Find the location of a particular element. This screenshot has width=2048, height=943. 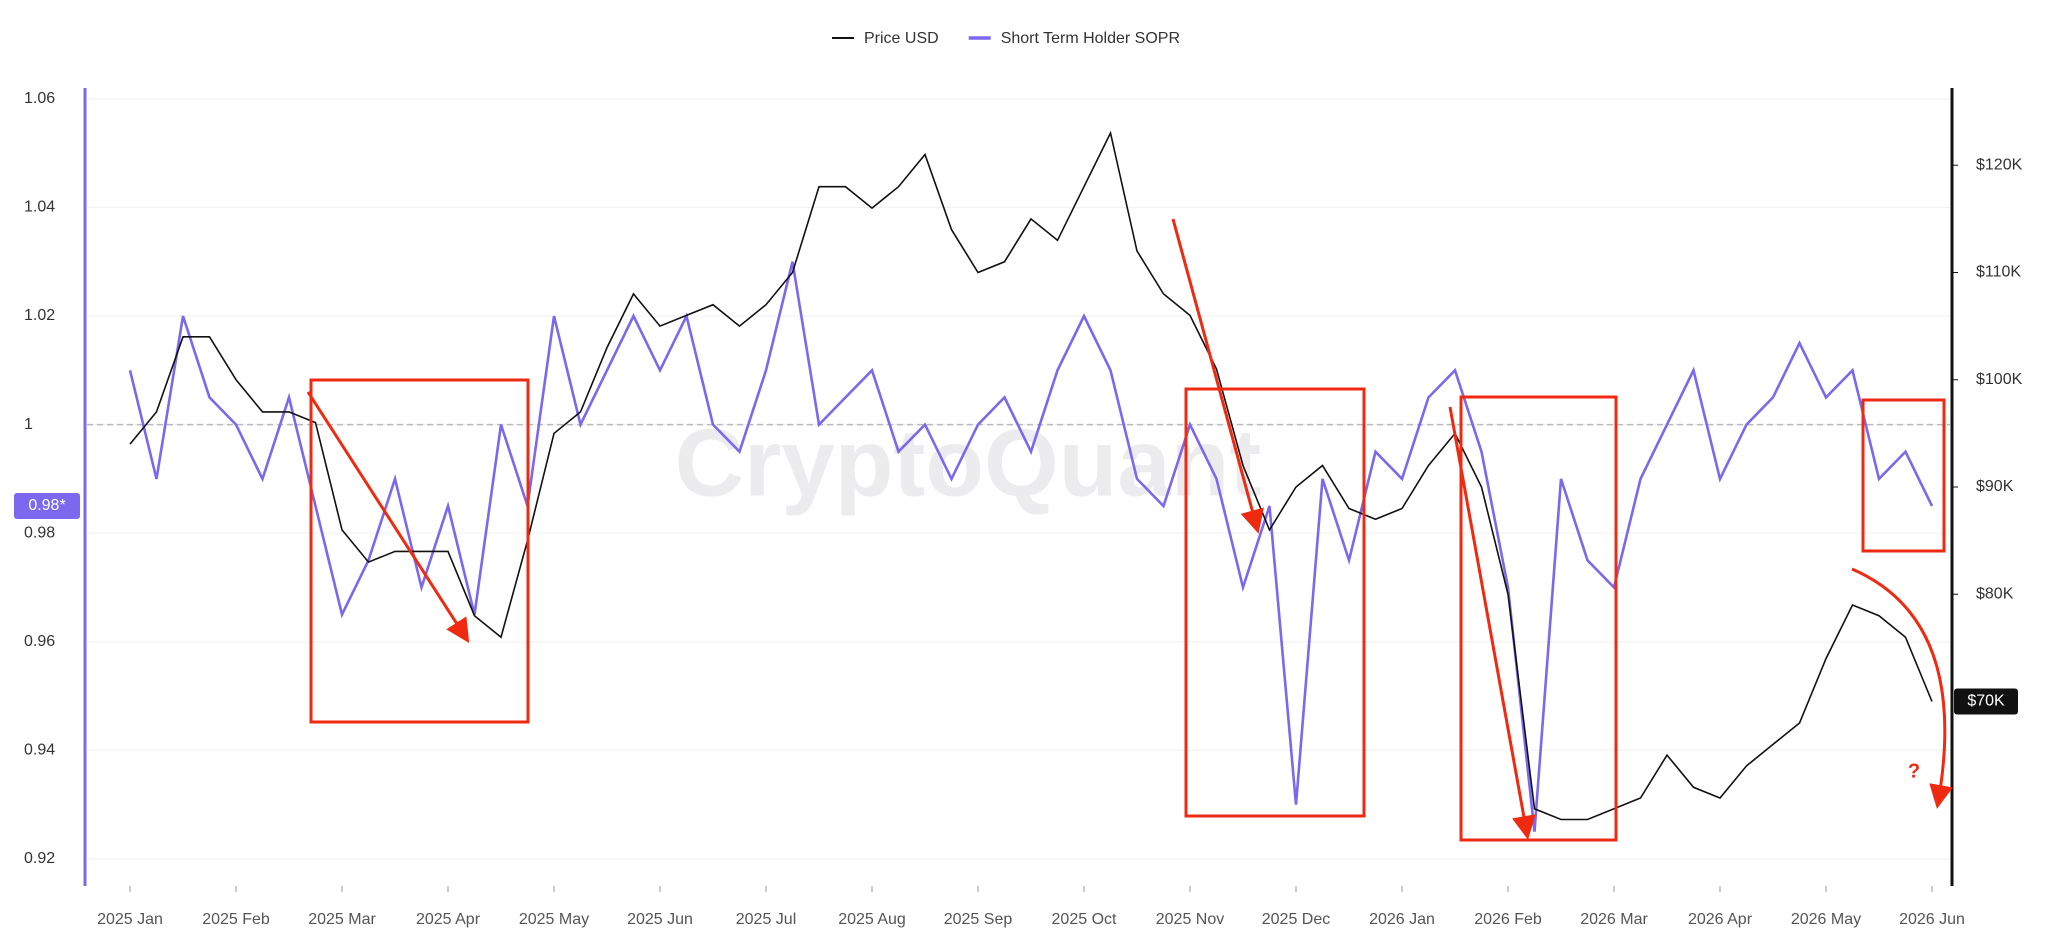

annotation: ? is located at coordinates (1914, 771).